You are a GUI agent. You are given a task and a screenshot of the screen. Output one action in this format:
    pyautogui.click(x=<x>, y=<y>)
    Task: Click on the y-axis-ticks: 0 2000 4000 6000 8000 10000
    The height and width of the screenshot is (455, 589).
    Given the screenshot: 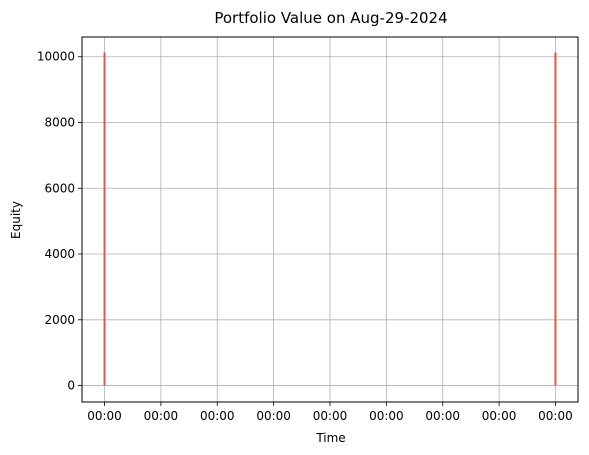 What is the action you would take?
    pyautogui.click(x=59, y=221)
    